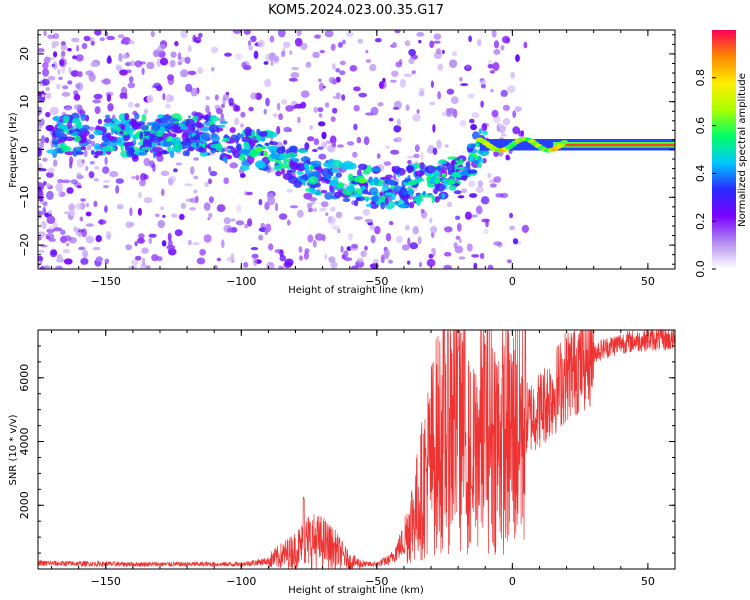 This screenshot has width=750, height=600. I want to click on x-tick-label: −100, so click(241, 581).